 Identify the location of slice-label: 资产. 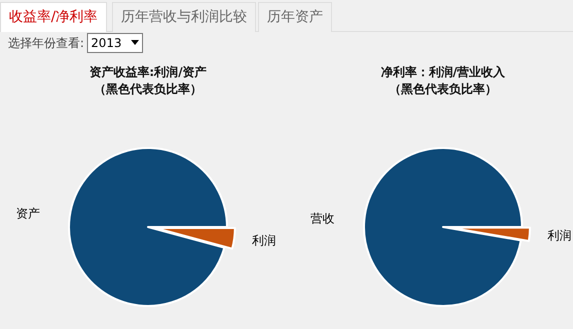
(28, 213).